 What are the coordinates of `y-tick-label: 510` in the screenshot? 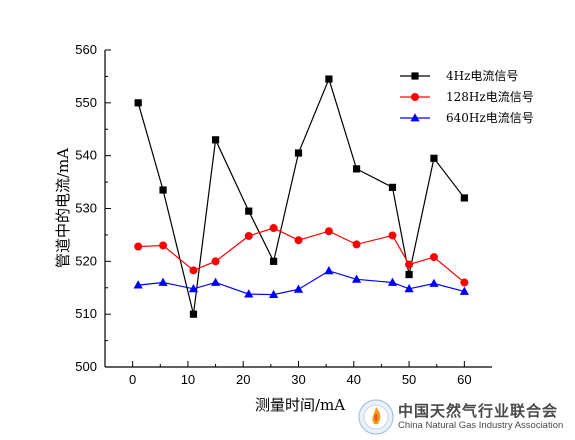 It's located at (86, 313).